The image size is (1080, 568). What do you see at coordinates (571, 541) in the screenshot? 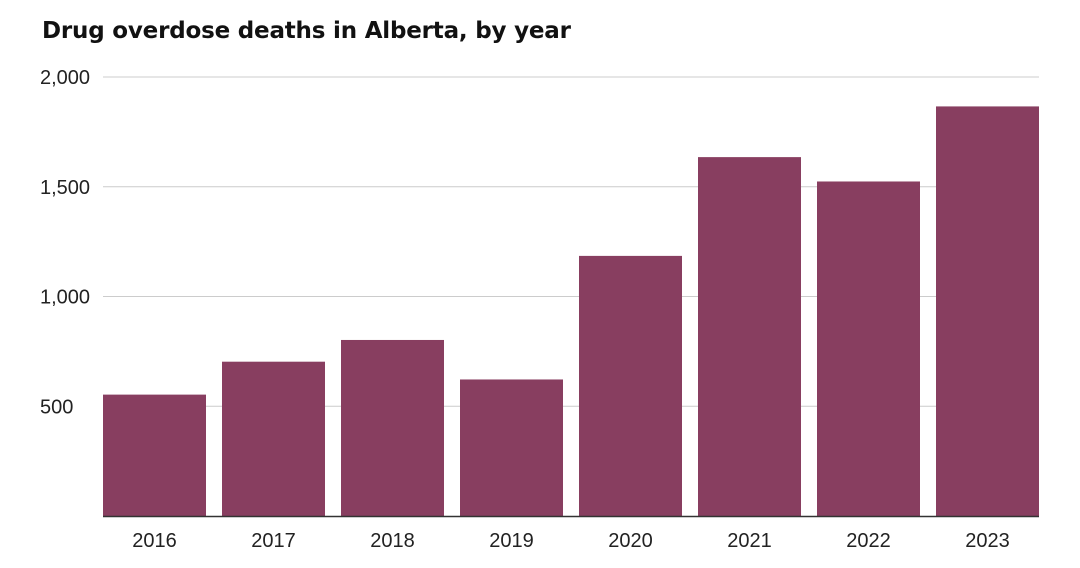
I see `x-axis-tick-labels: 2016 2017 2018 2019 2020 2021 2022 2023` at bounding box center [571, 541].